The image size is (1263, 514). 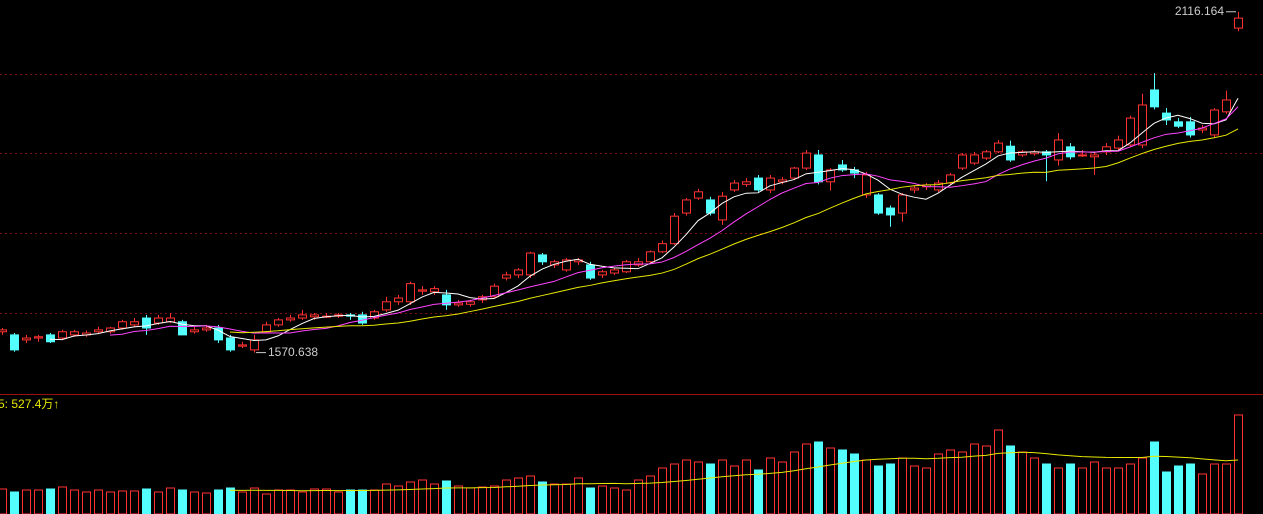 I want to click on volume-ma-label: 5: 527.4万↑, so click(x=29, y=404).